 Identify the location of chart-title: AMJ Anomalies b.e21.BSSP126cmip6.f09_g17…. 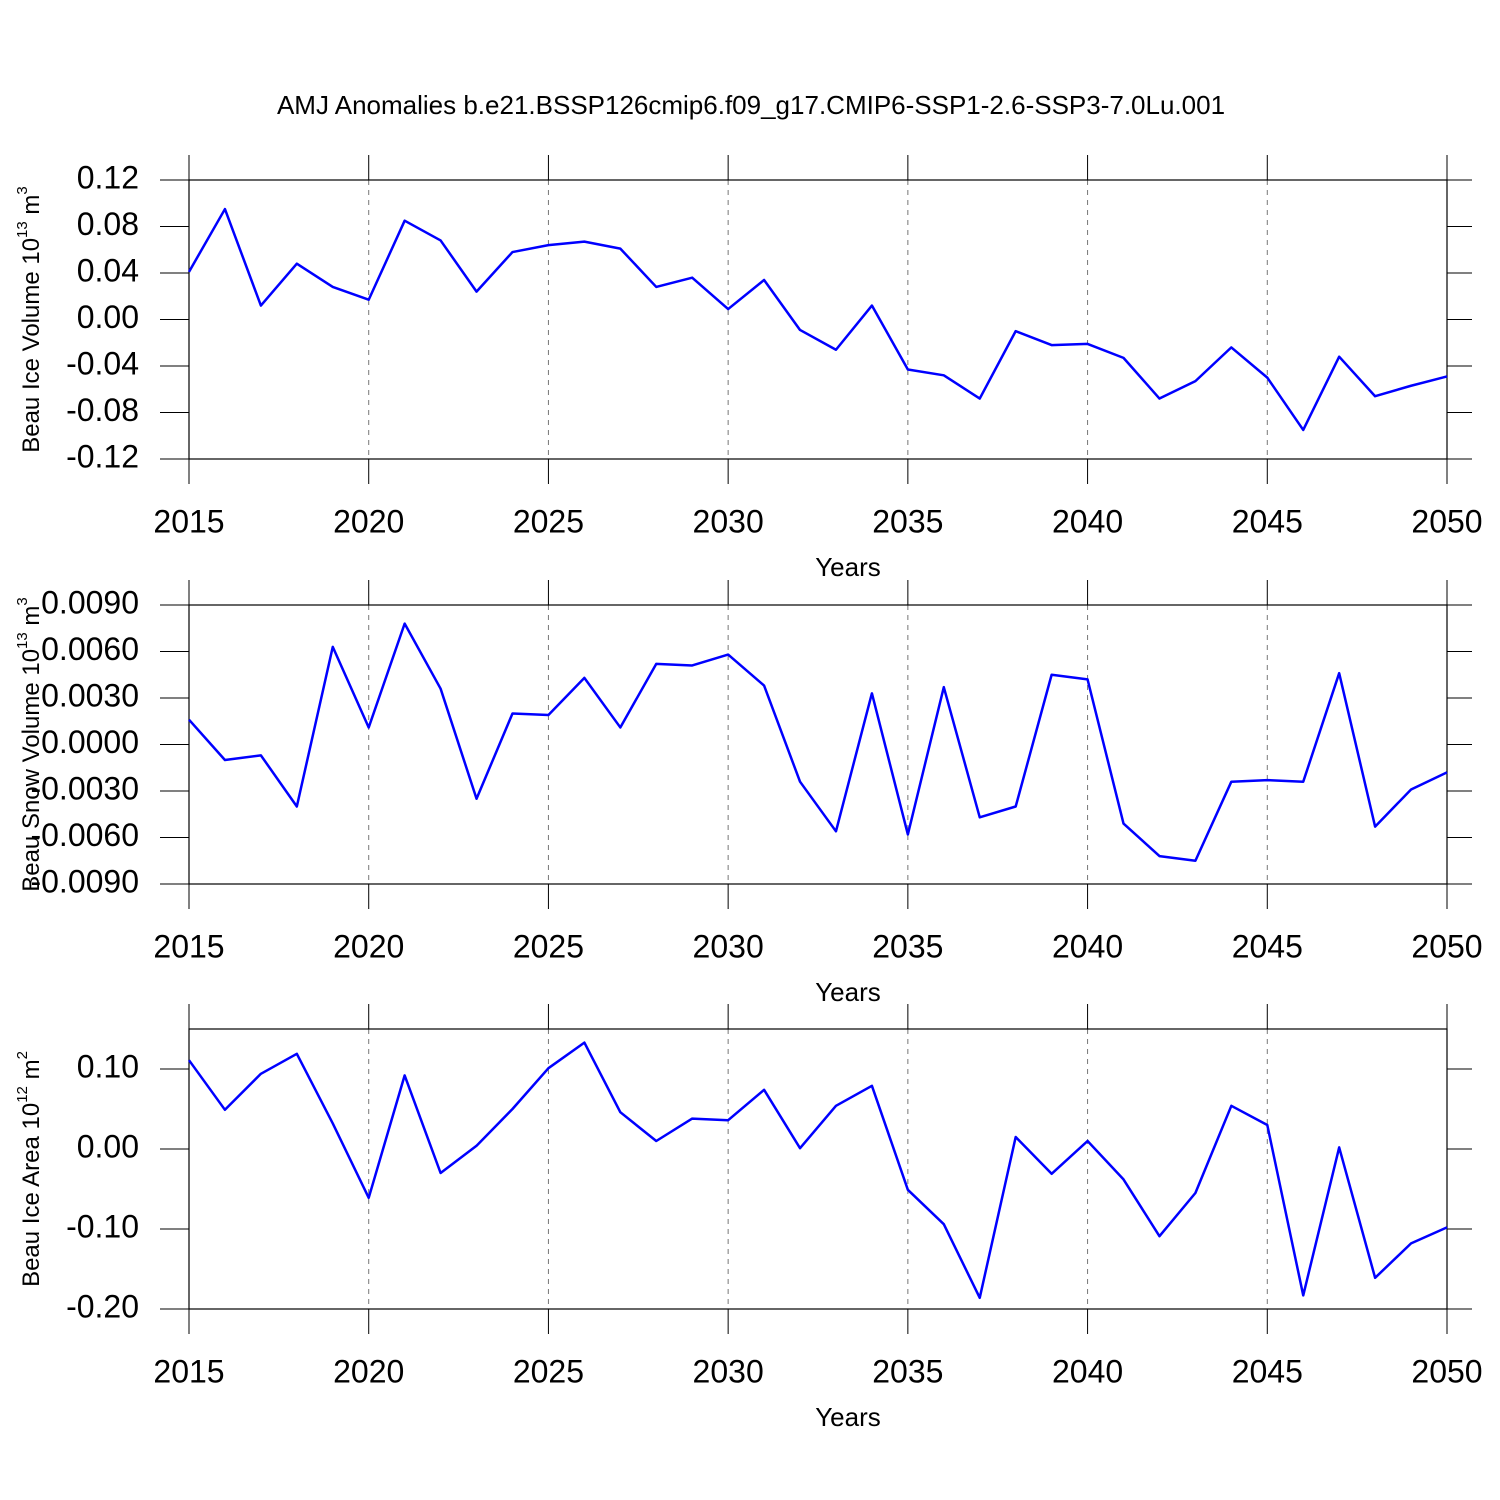
(751, 105).